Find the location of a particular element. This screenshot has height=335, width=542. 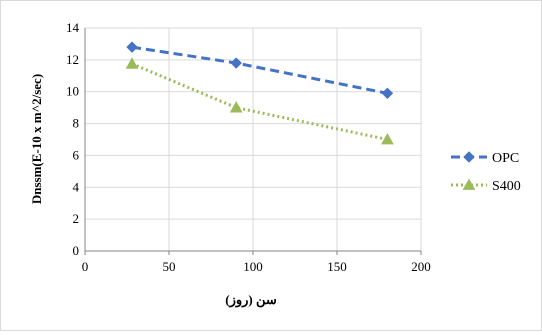

legend-item-s400: S400 is located at coordinates (486, 186).